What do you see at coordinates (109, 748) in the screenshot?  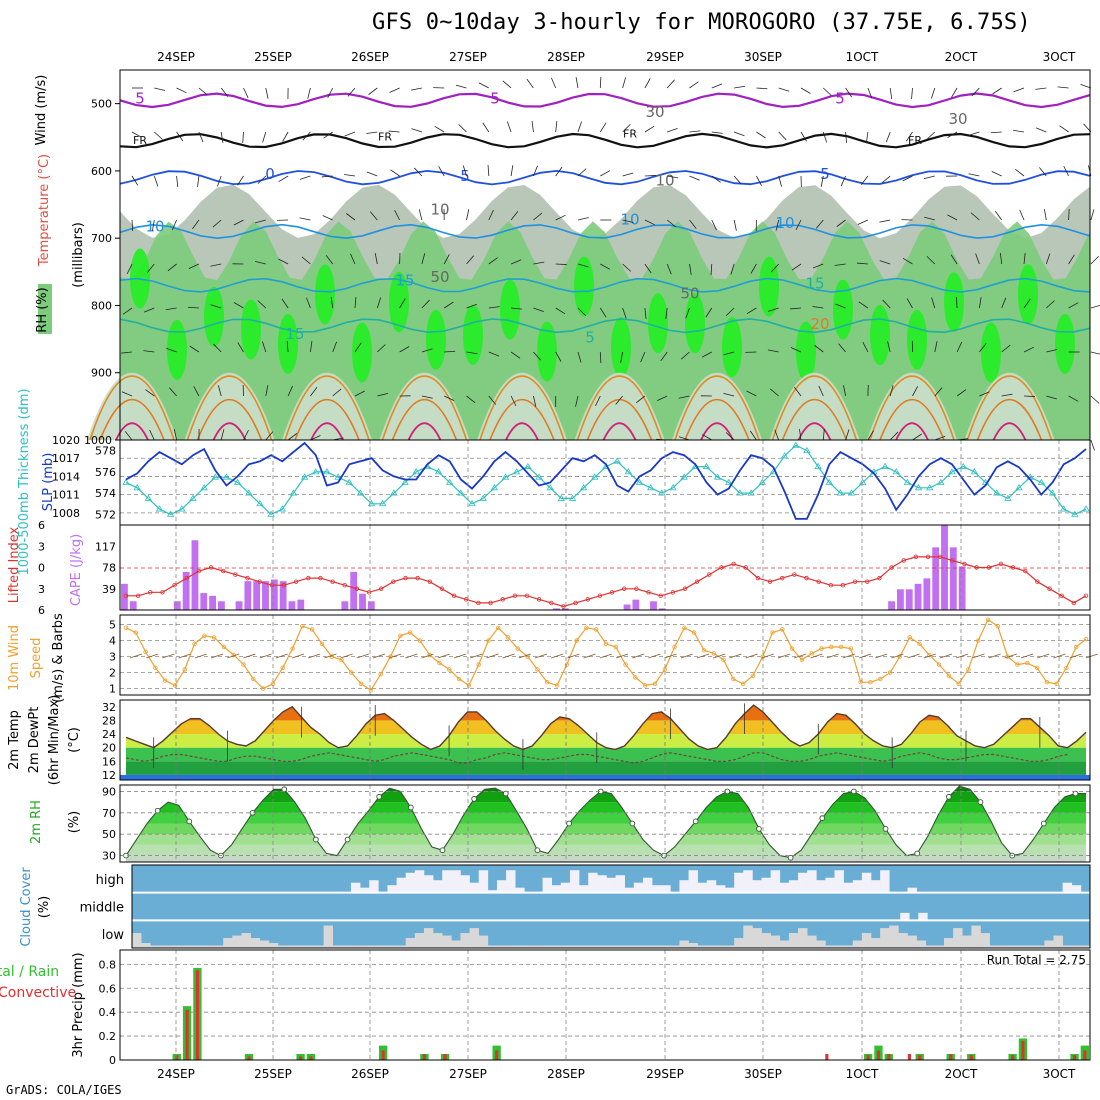 I see `temp-tick-label: 20` at bounding box center [109, 748].